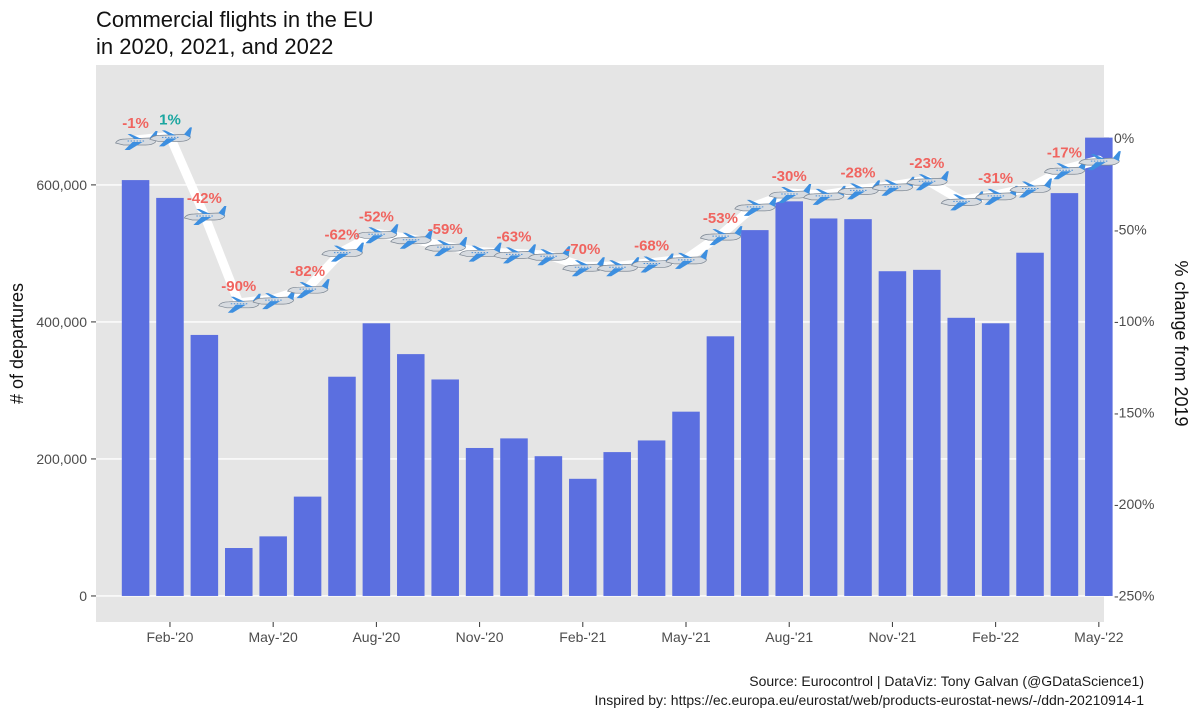  I want to click on y-tick-label: 200,000, so click(61, 459).